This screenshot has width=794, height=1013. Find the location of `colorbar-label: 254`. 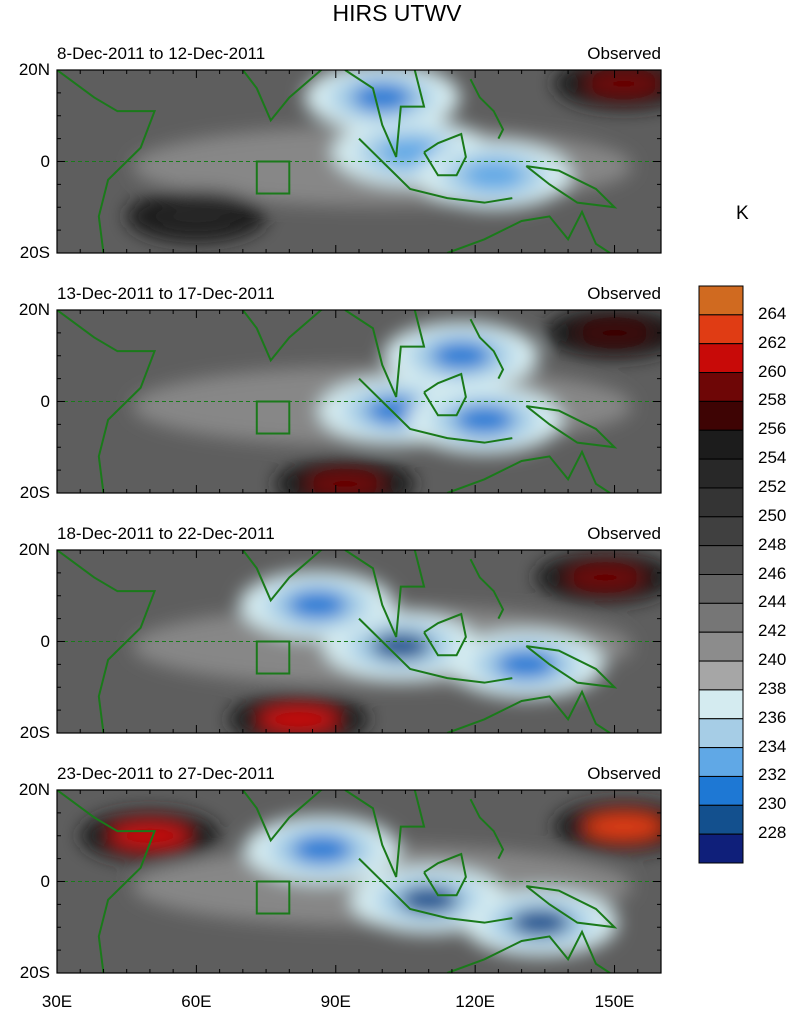

colorbar-label: 254 is located at coordinates (772, 458).